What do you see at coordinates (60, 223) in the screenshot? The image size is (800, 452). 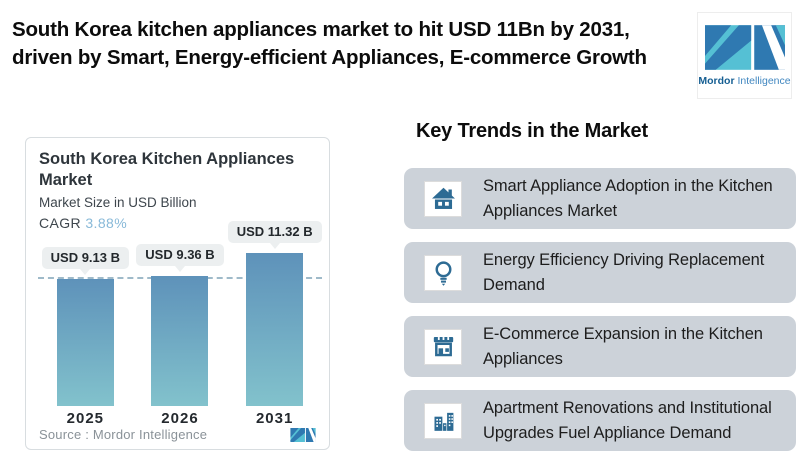 I see `cagr-label: CAGR` at bounding box center [60, 223].